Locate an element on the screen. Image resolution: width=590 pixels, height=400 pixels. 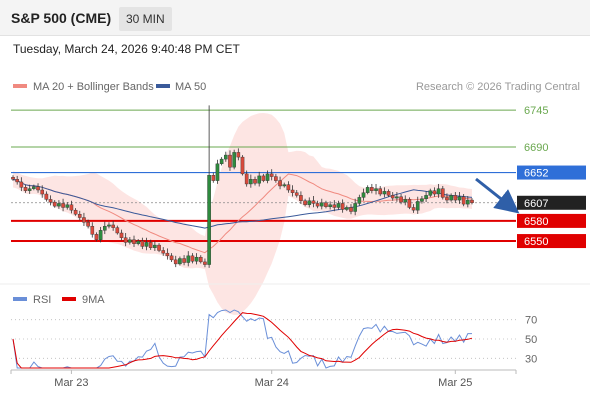
timeframe-badge: 30 MIN is located at coordinates (145, 19).